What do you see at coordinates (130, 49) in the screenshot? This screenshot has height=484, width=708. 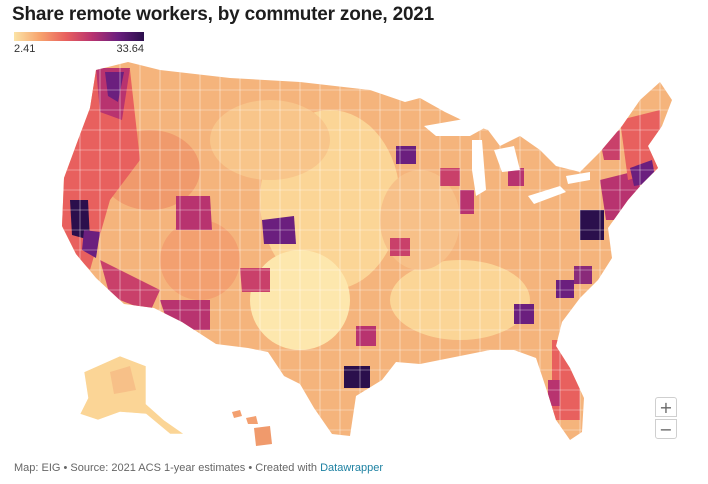 I see `legend-max: 33.64` at bounding box center [130, 49].